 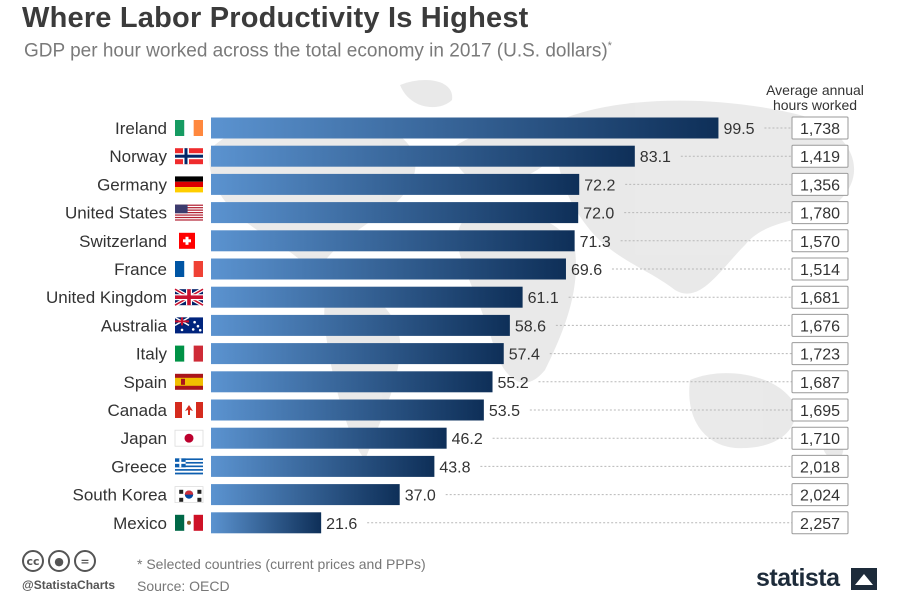 I want to click on hours-box-italy, so click(x=820, y=354).